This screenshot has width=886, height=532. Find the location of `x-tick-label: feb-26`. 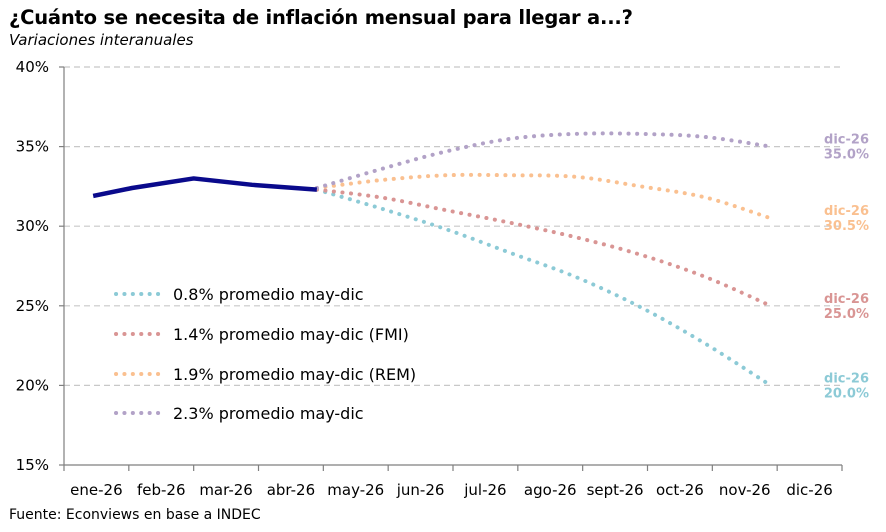

x-tick-label: feb-26 is located at coordinates (161, 490).